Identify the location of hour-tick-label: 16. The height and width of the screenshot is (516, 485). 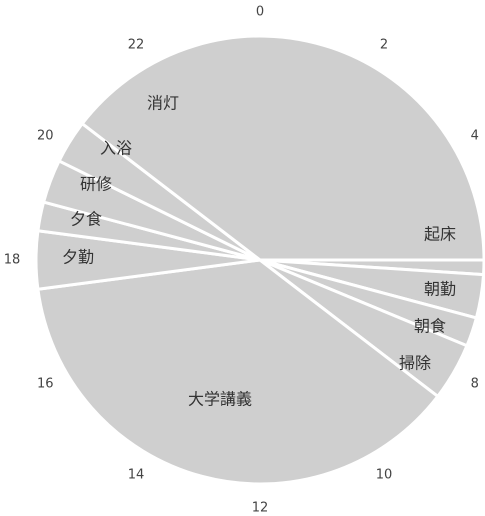
(45, 384).